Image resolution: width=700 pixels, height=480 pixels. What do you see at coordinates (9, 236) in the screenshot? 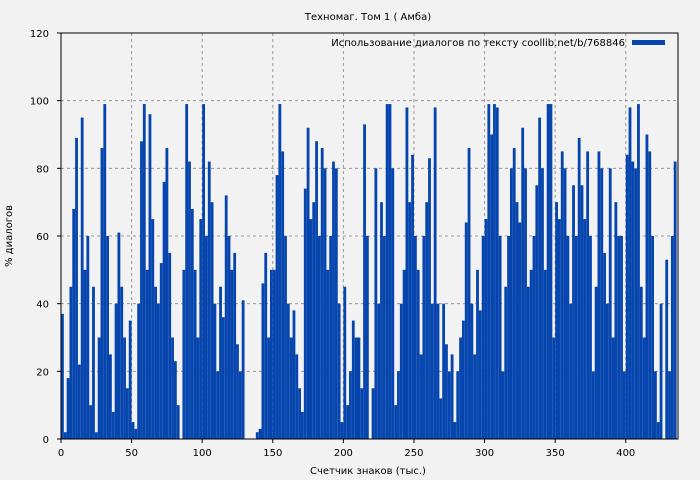
I see `y-axis-label: % диалогов` at bounding box center [9, 236].